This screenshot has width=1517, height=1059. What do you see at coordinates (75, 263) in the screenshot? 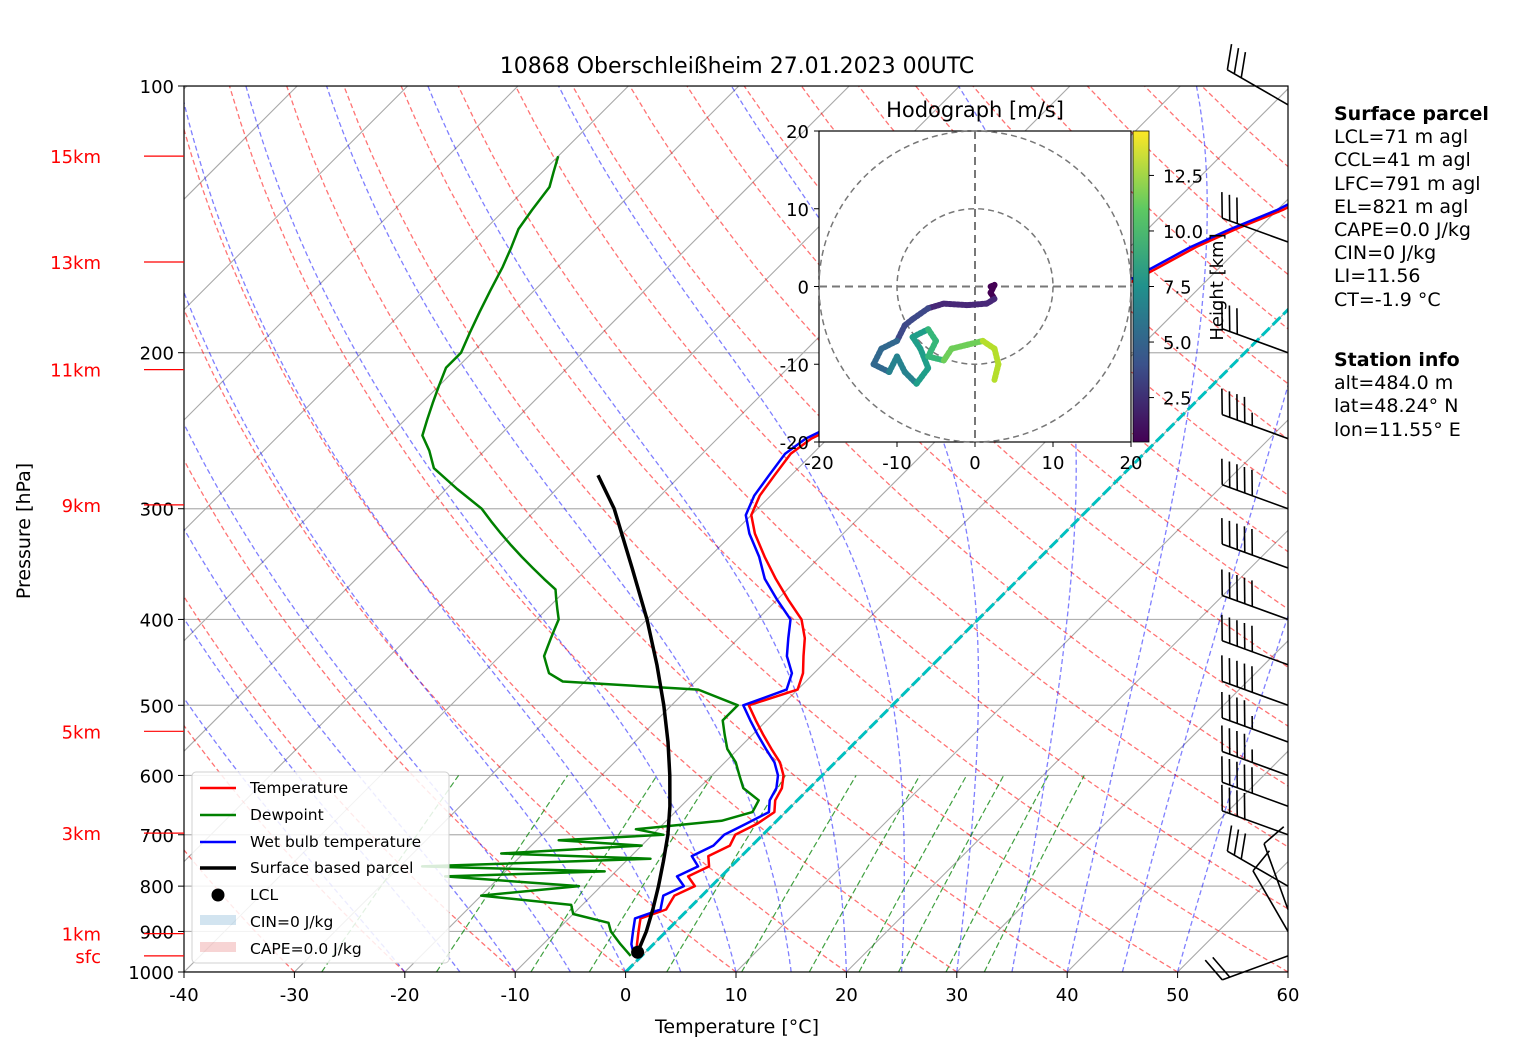
I see `height-label: 13km` at bounding box center [75, 263].